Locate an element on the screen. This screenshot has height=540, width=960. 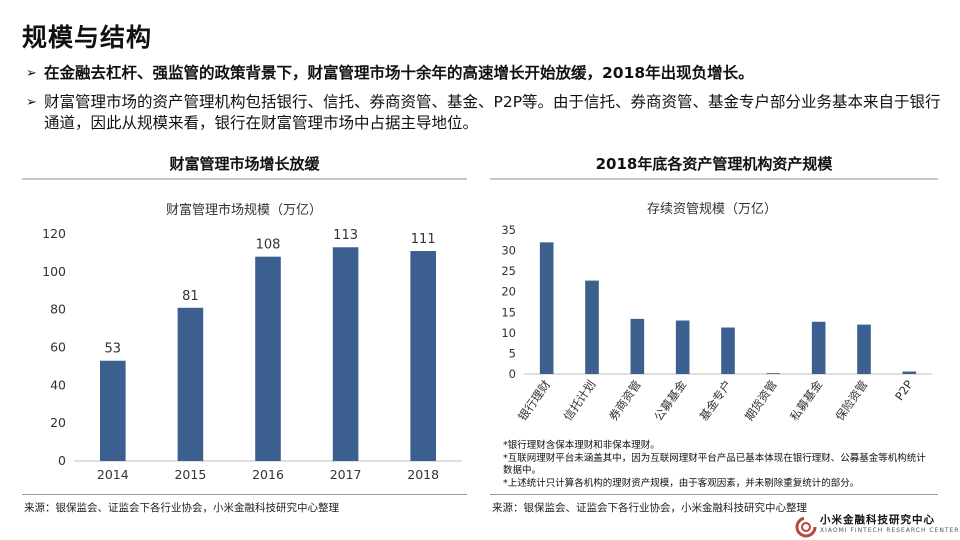
right-source: 来源：银保监会、证监会下各行业协会，小米金融科技研究中心整理 is located at coordinates (649, 508).